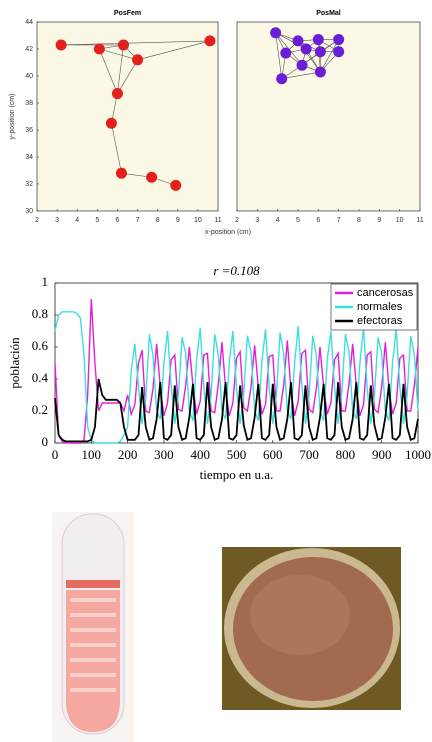 The width and height of the screenshot is (432, 742). I want to click on y-tick-label: 0.6, so click(40, 345).